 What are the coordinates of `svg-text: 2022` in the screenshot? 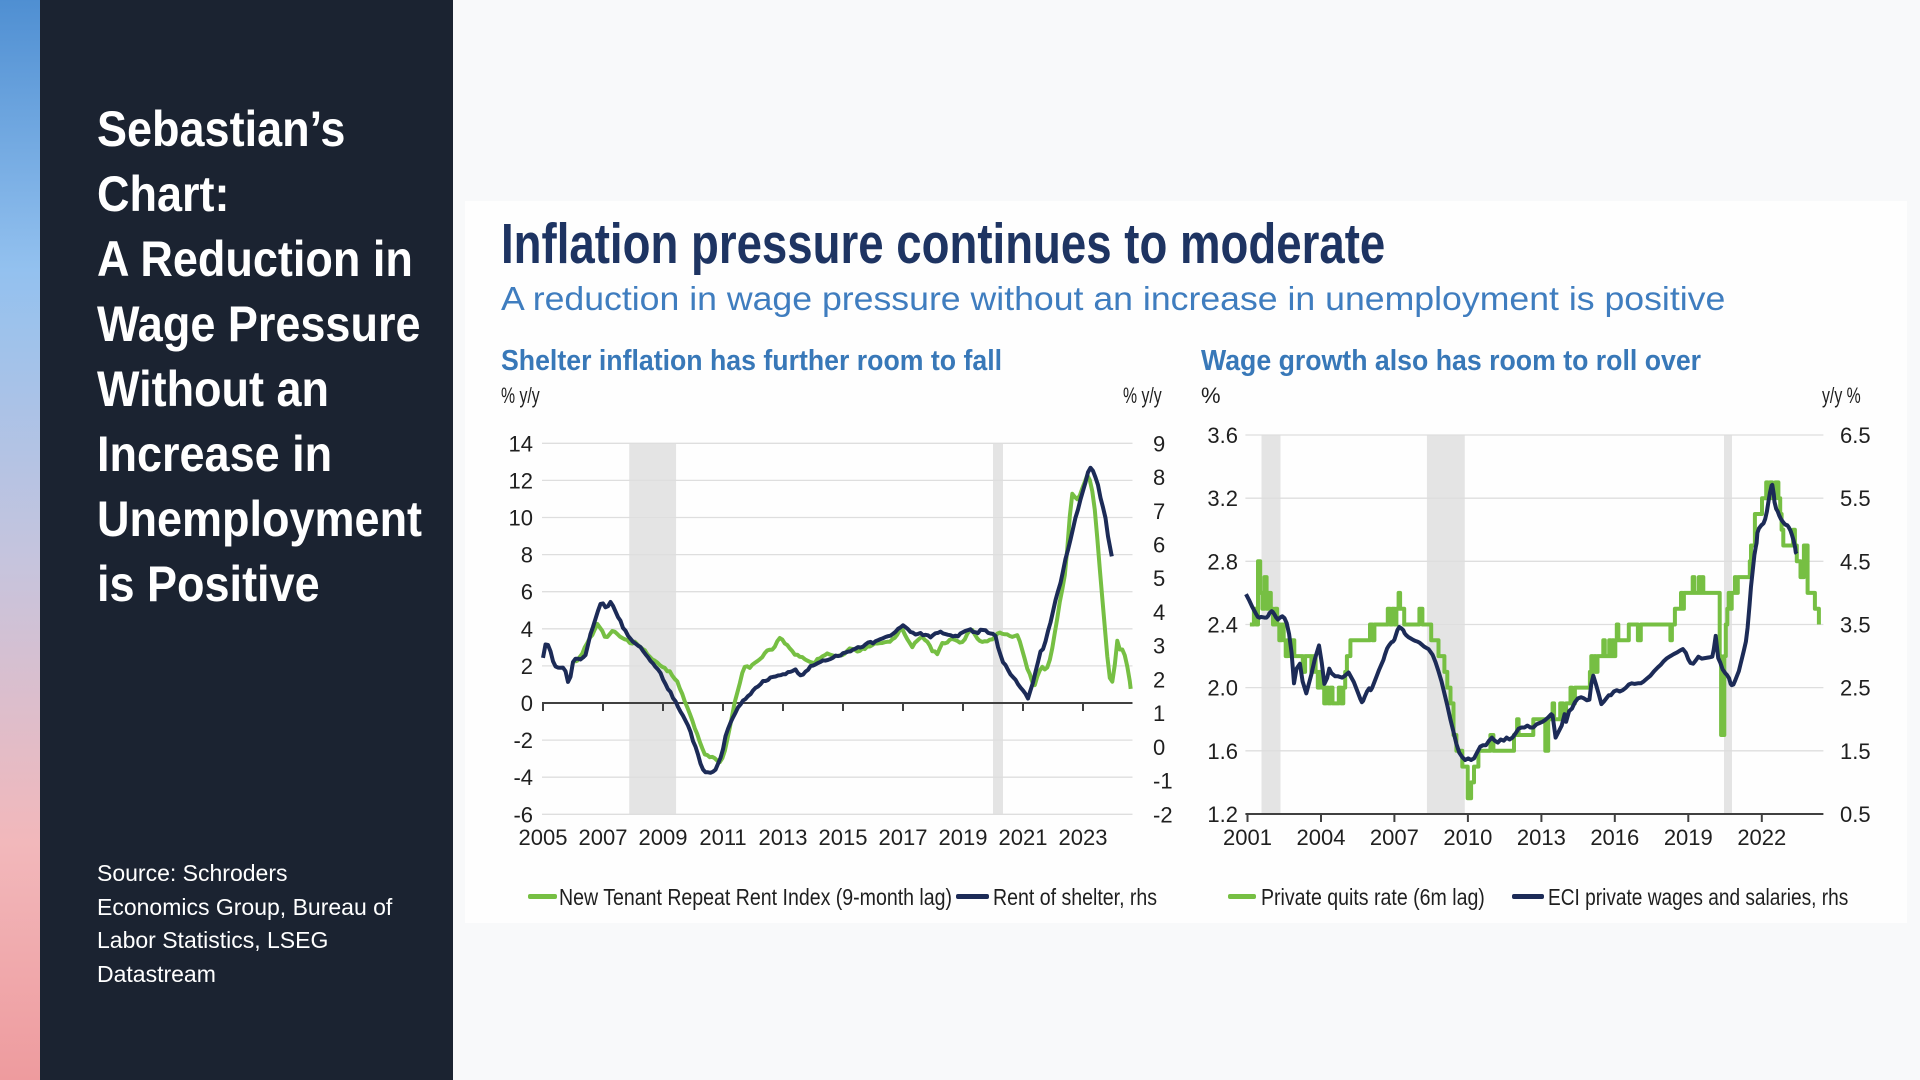 It's located at (1761, 837).